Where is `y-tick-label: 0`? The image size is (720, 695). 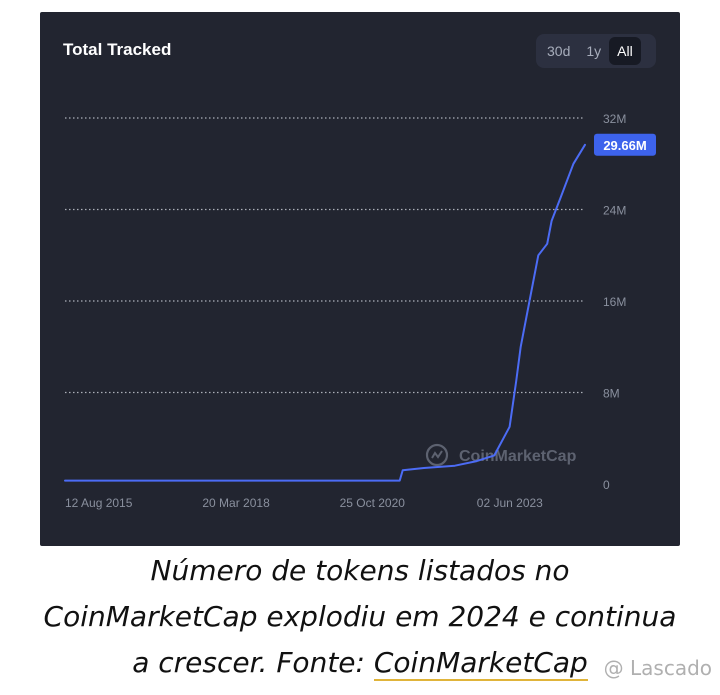
y-tick-label: 0 is located at coordinates (606, 485).